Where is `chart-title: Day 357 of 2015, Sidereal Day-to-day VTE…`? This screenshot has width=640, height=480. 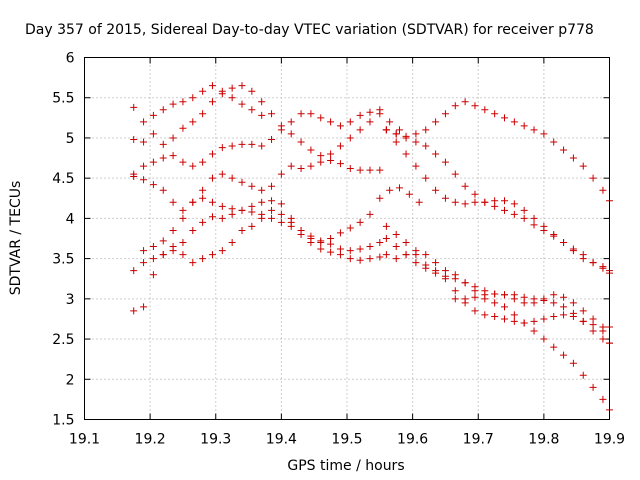
chart-title: Day 357 of 2015, Sidereal Day-to-day VTE… is located at coordinates (309, 30).